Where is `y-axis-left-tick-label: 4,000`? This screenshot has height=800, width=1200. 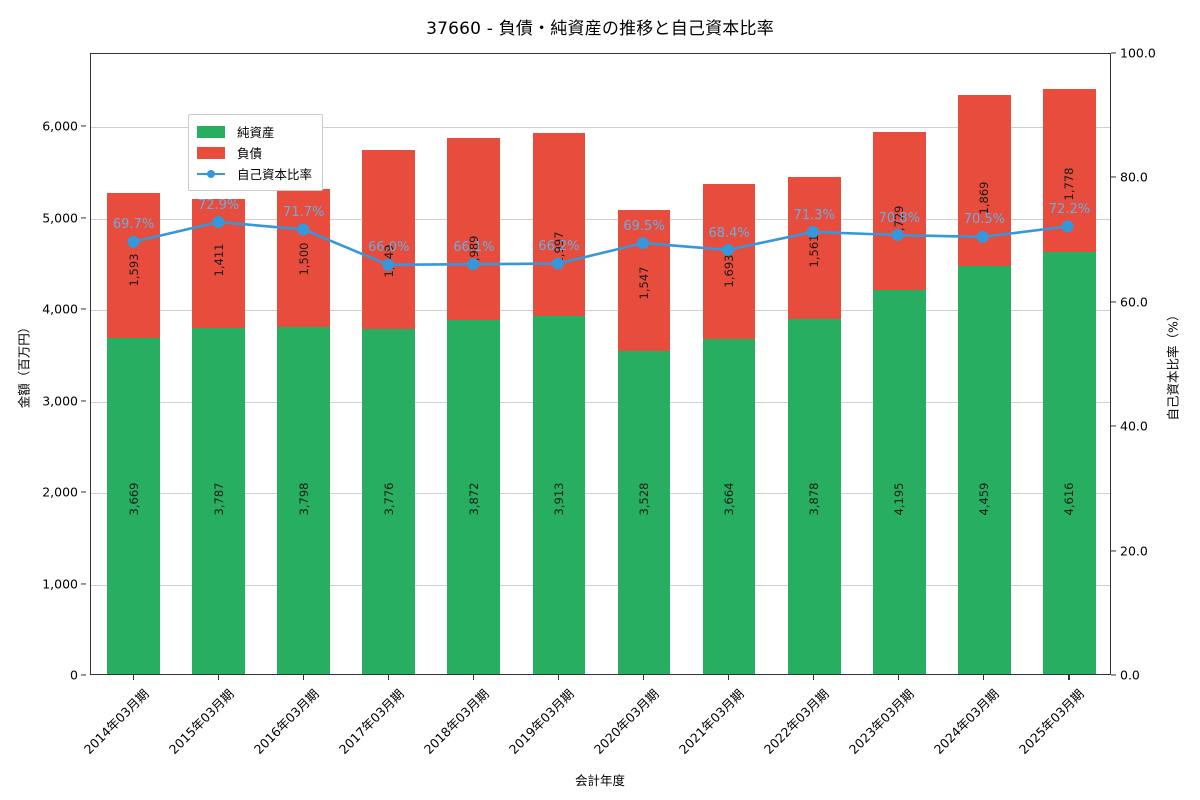 y-axis-left-tick-label: 4,000 is located at coordinates (60, 309).